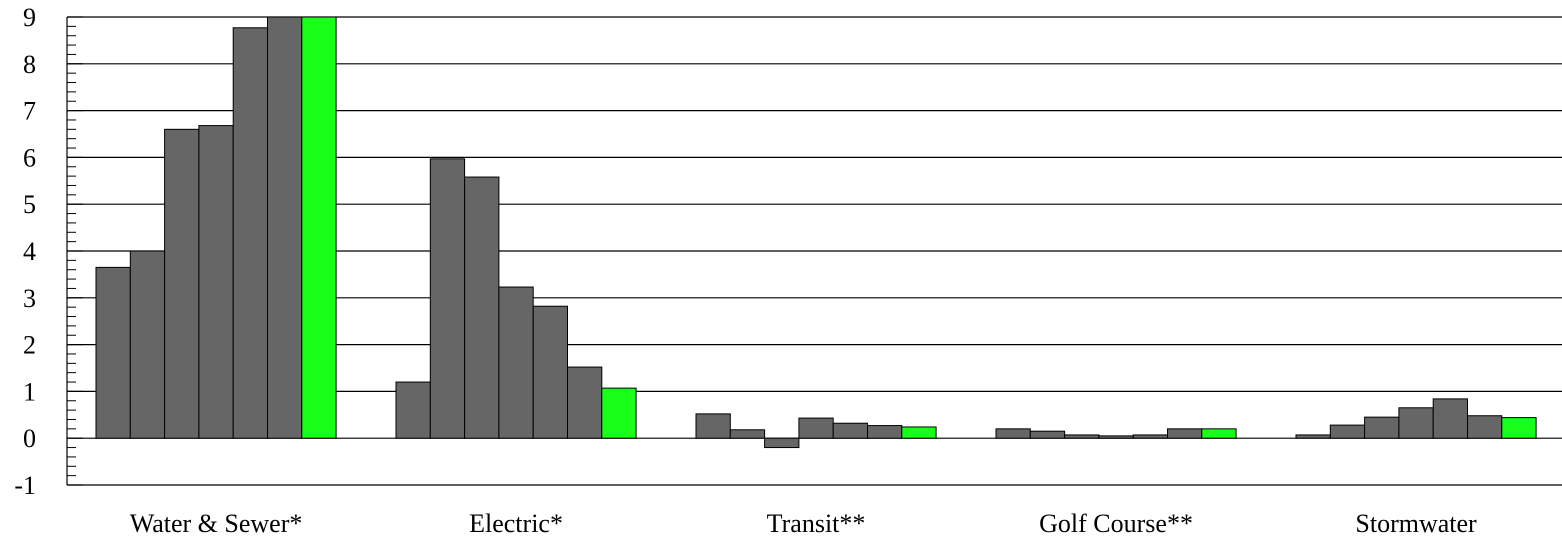 The image size is (1562, 550). I want to click on category-label: Water & Sewer*, so click(216, 523).